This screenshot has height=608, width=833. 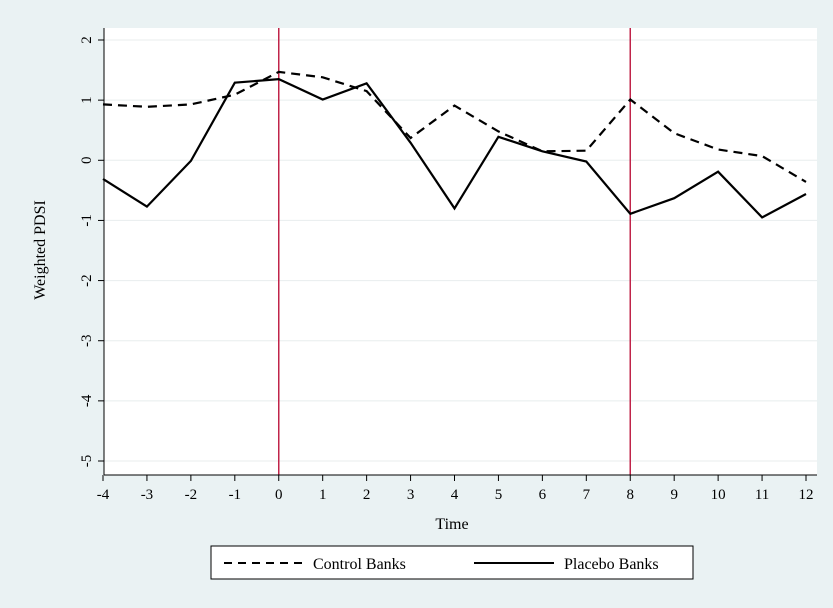 I want to click on y-tick-label: -5, so click(x=87, y=461).